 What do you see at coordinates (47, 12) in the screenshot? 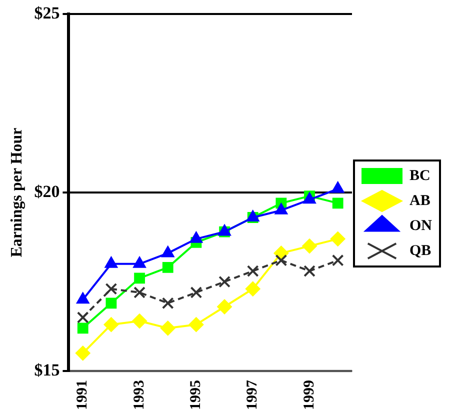
I see `y-tick-label: $25` at bounding box center [47, 12].